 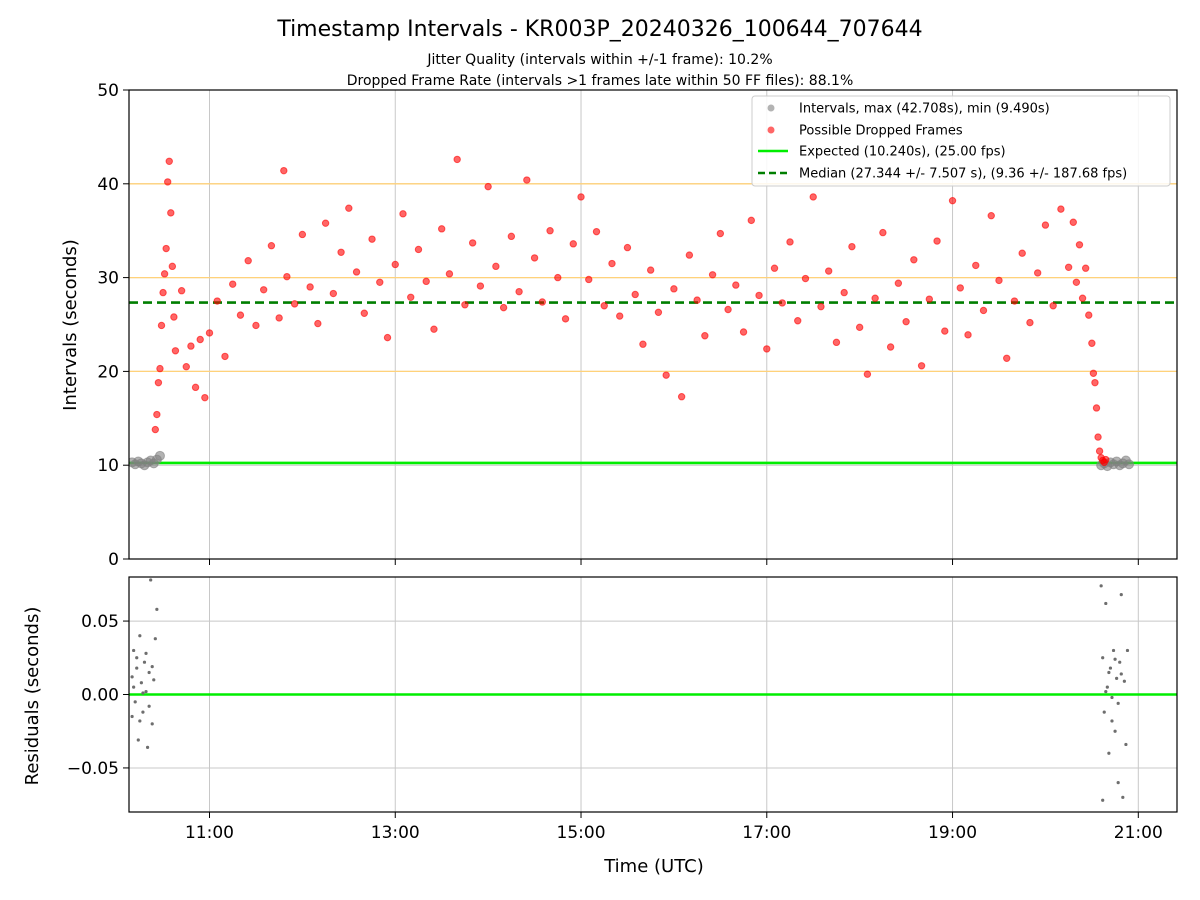 I want to click on intervals-y-axis-label: Intervals (seconds), so click(x=70, y=325).